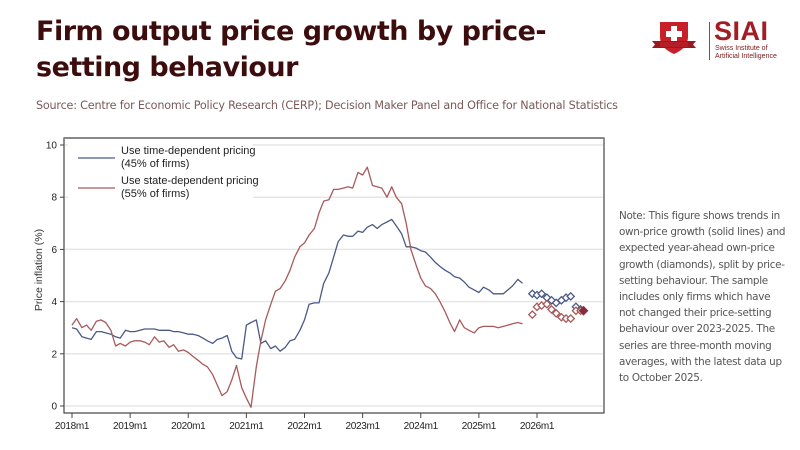 The image size is (800, 450). Describe the element at coordinates (421, 426) in the screenshot. I see `x-tick-label-2024m1: 2024m1` at that location.